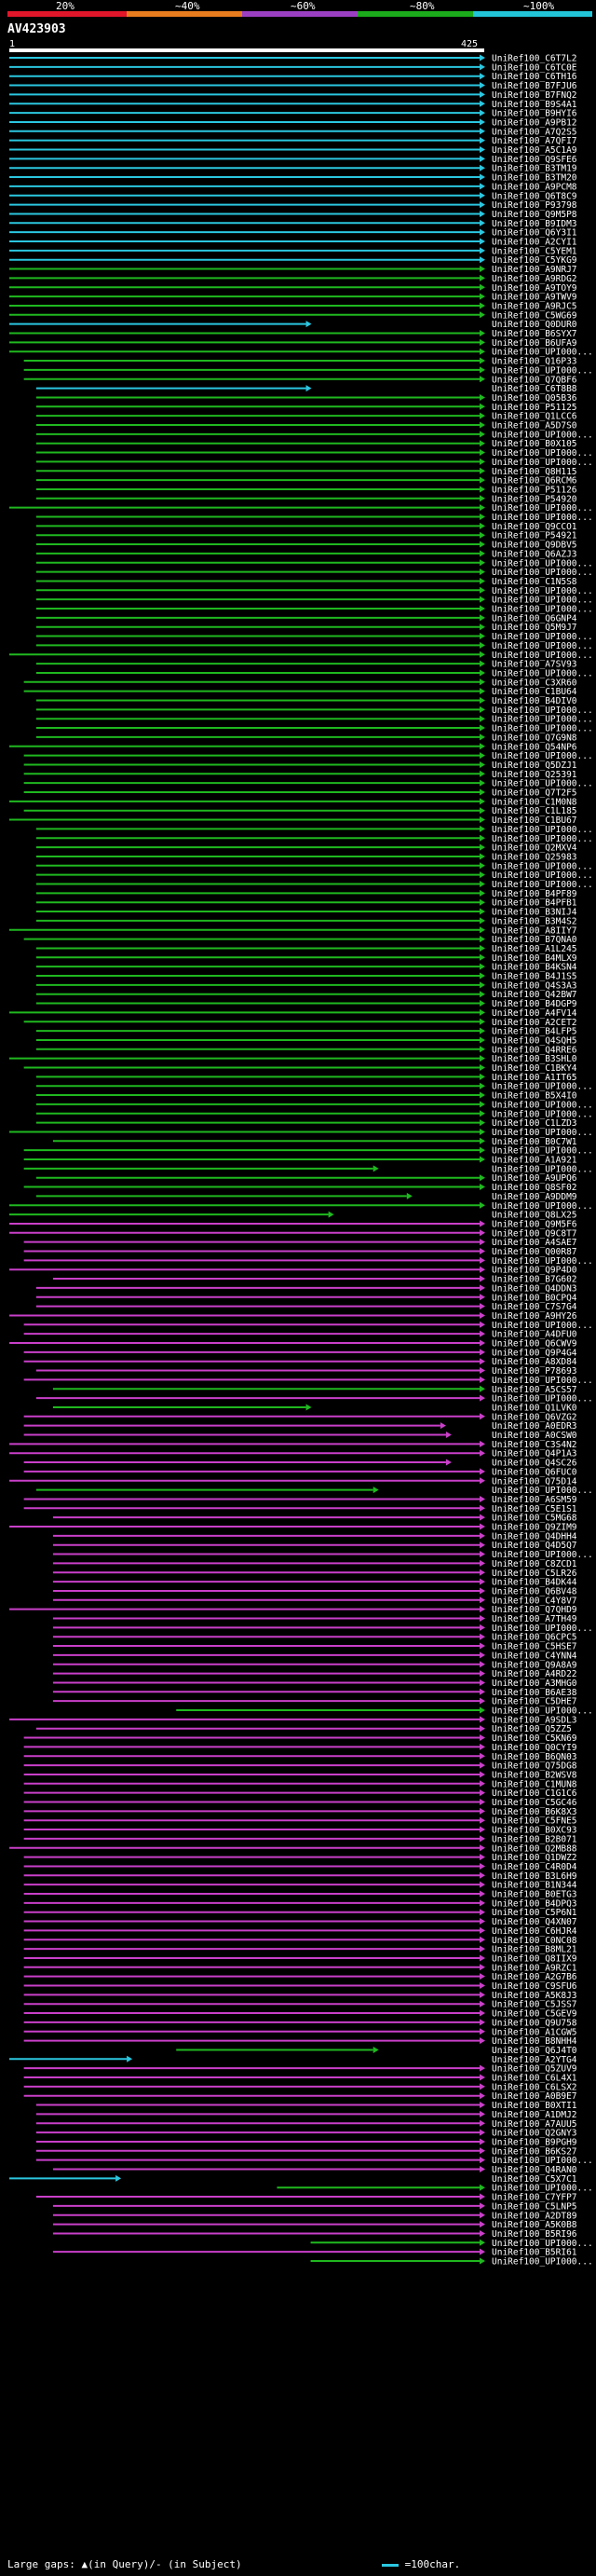  What do you see at coordinates (534, 1583) in the screenshot?
I see `hit-label: UniRef100_B4DK44` at bounding box center [534, 1583].